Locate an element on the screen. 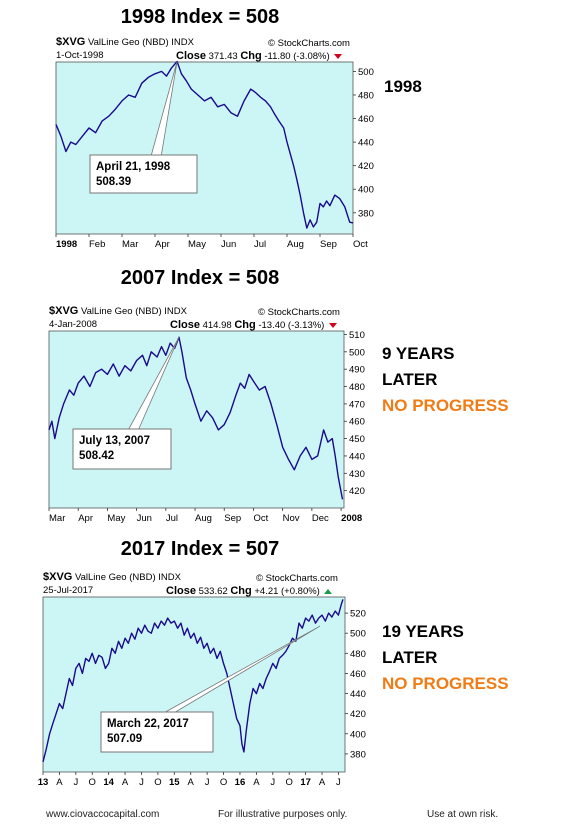  x-tick-label: Nov is located at coordinates (291, 518).